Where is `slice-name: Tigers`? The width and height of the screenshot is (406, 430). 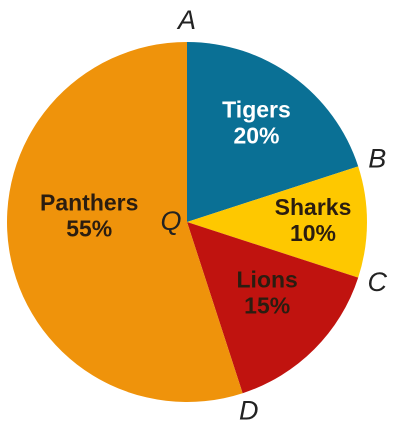 slice-name: Tigers is located at coordinates (256, 110).